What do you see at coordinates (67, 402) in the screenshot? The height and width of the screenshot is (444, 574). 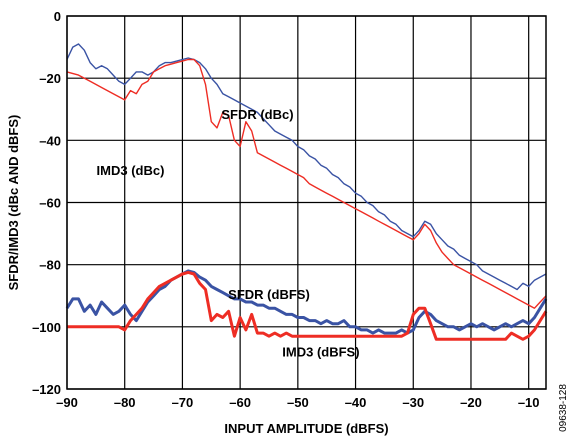 I see `x-tick-label: –90` at bounding box center [67, 402].